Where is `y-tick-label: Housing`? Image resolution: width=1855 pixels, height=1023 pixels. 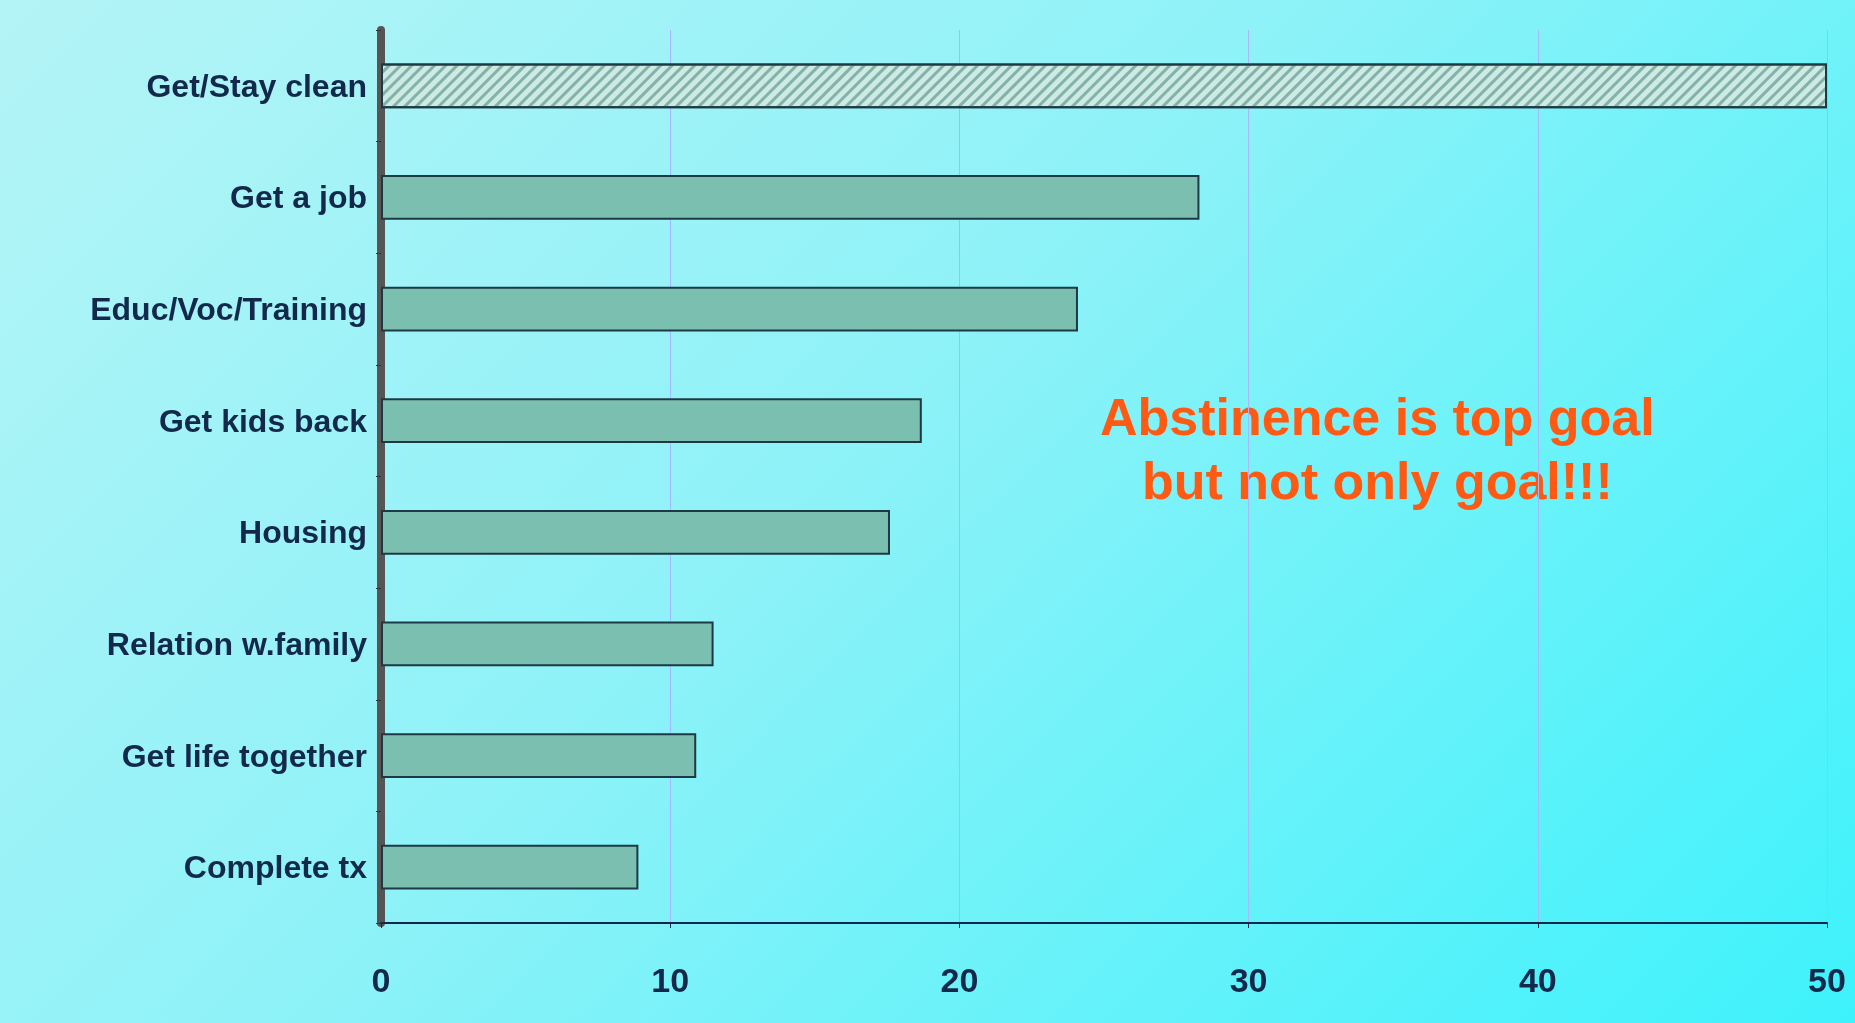
y-tick-label: Housing is located at coordinates (303, 532).